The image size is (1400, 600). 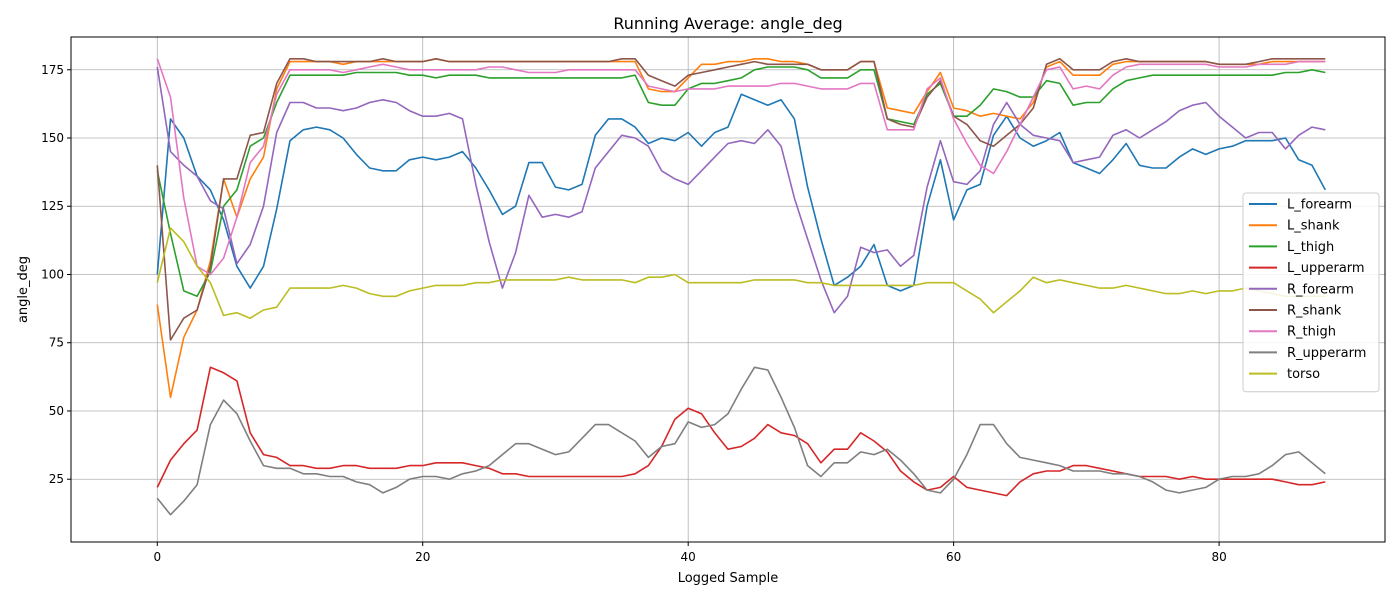 I want to click on legend-label: L_thigh, so click(x=1310, y=247).